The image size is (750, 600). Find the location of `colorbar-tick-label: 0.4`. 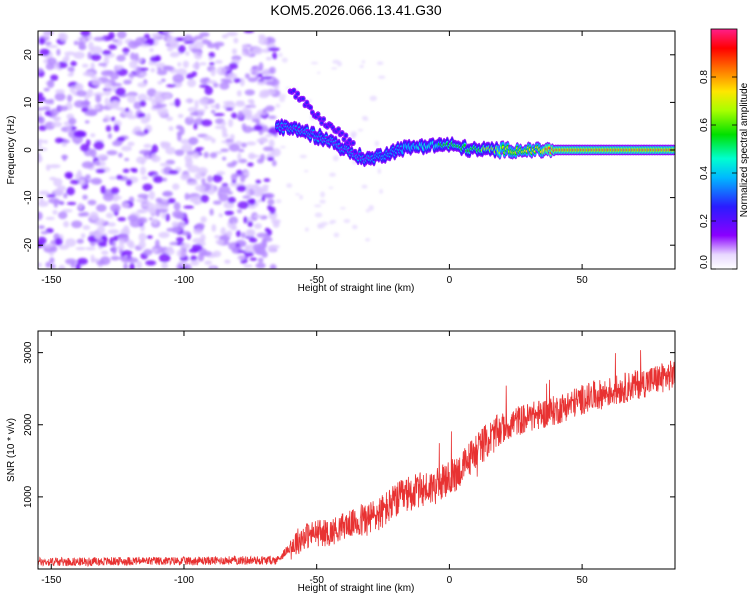

colorbar-tick-label: 0.4 is located at coordinates (704, 173).